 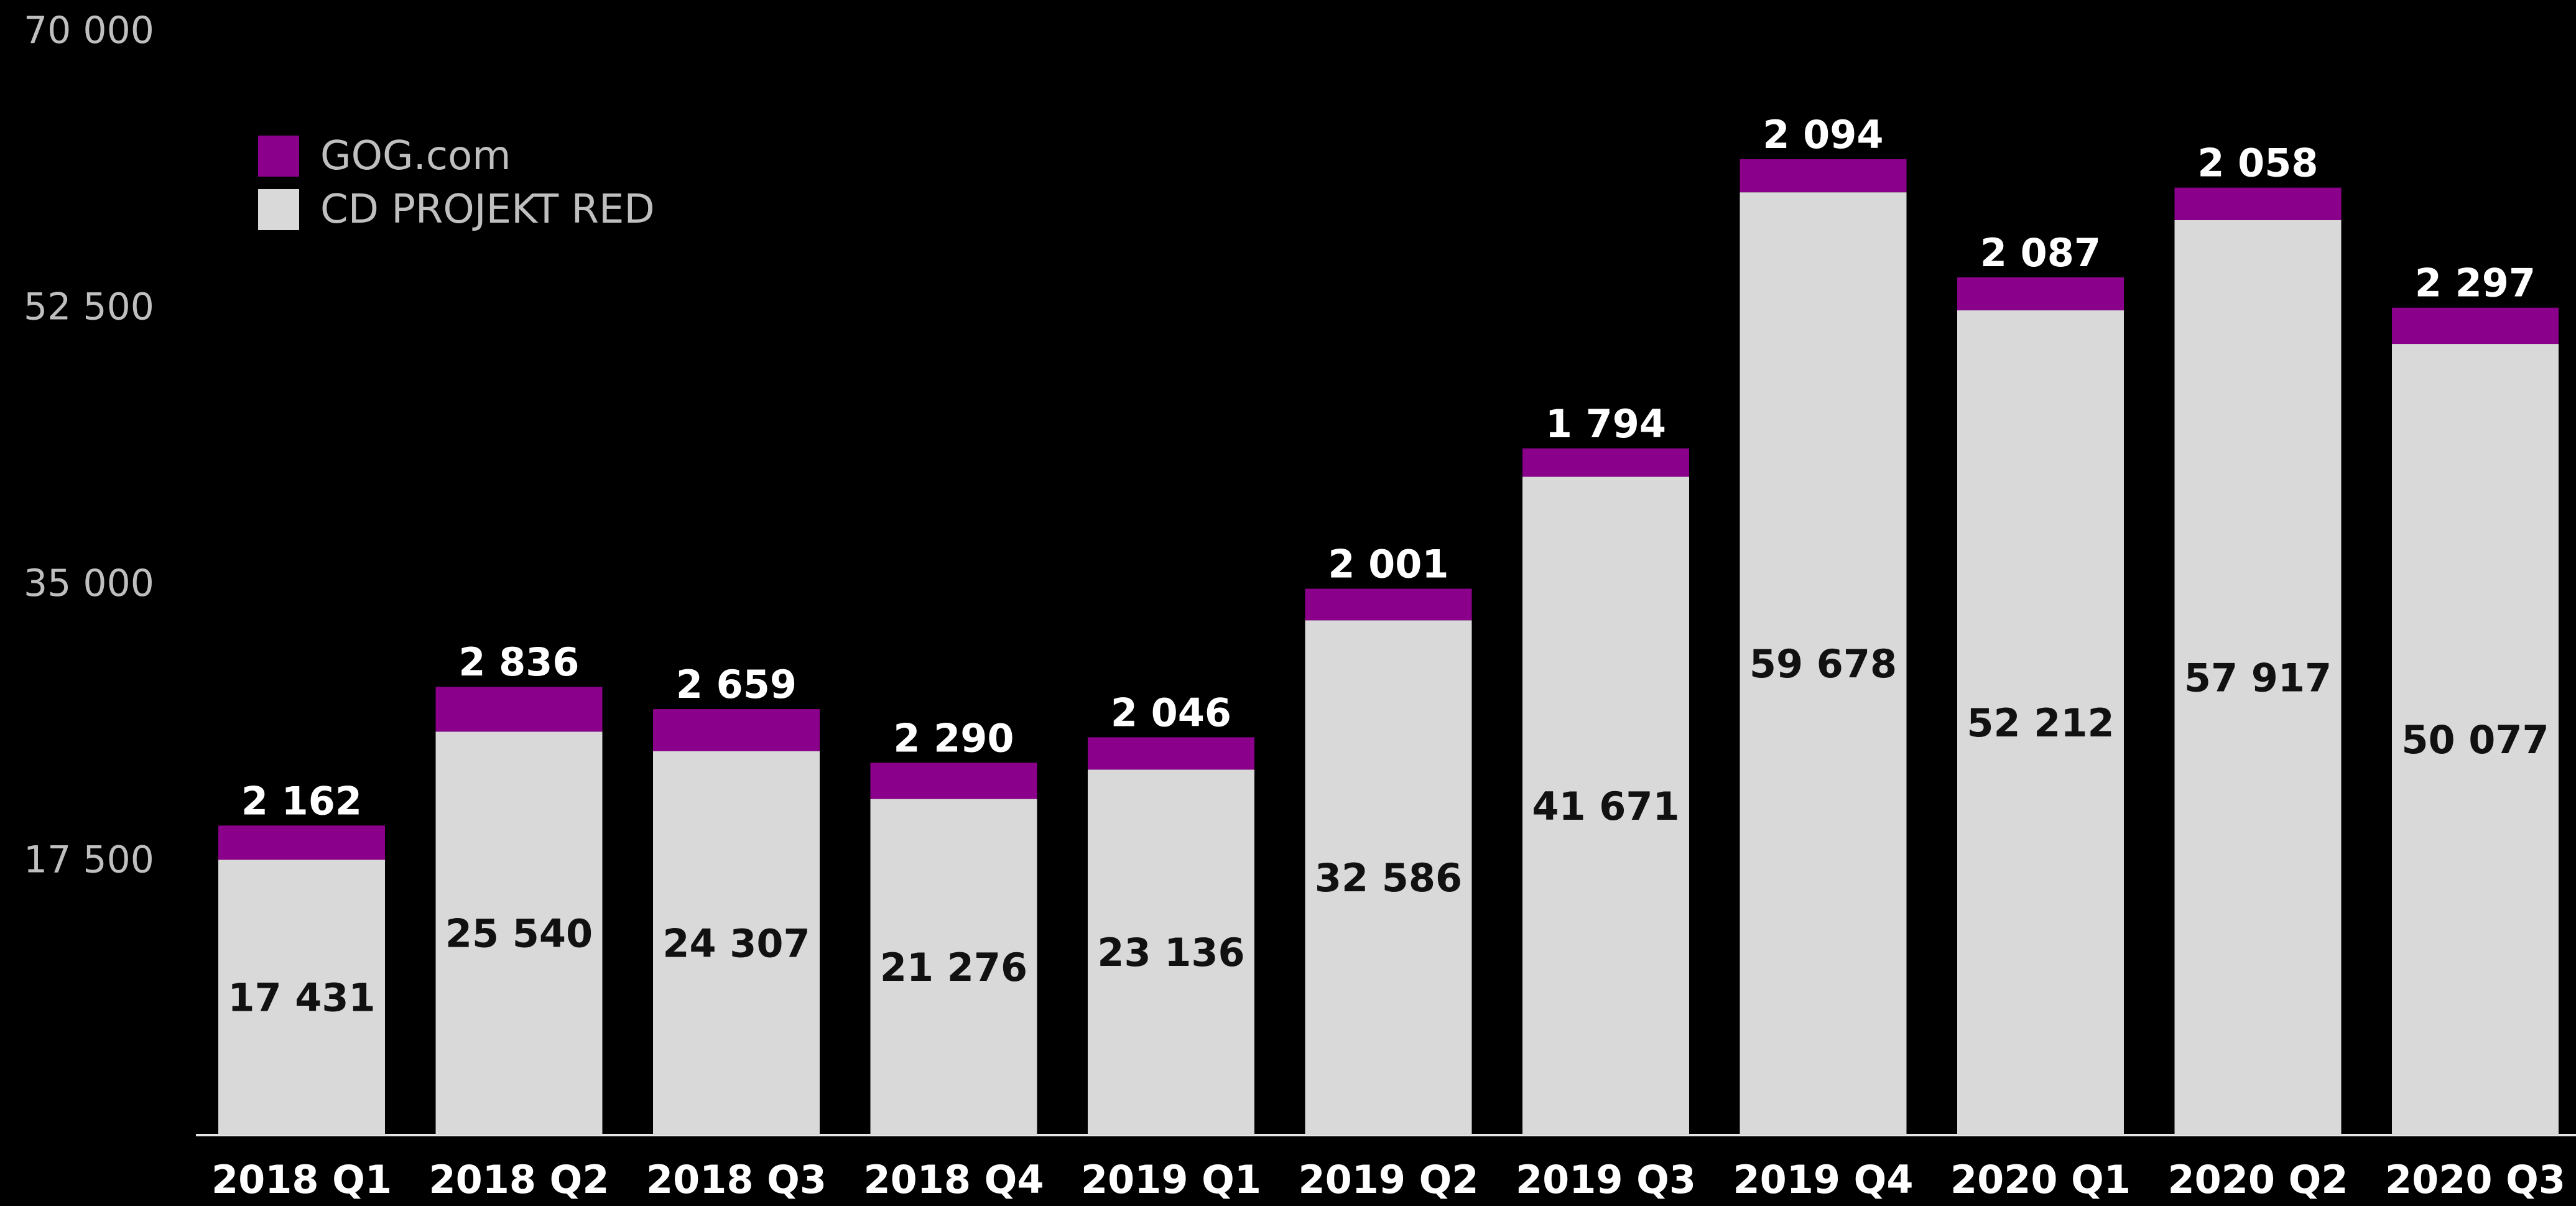 I want to click on y-tick-label: 35 000, so click(x=89, y=584).